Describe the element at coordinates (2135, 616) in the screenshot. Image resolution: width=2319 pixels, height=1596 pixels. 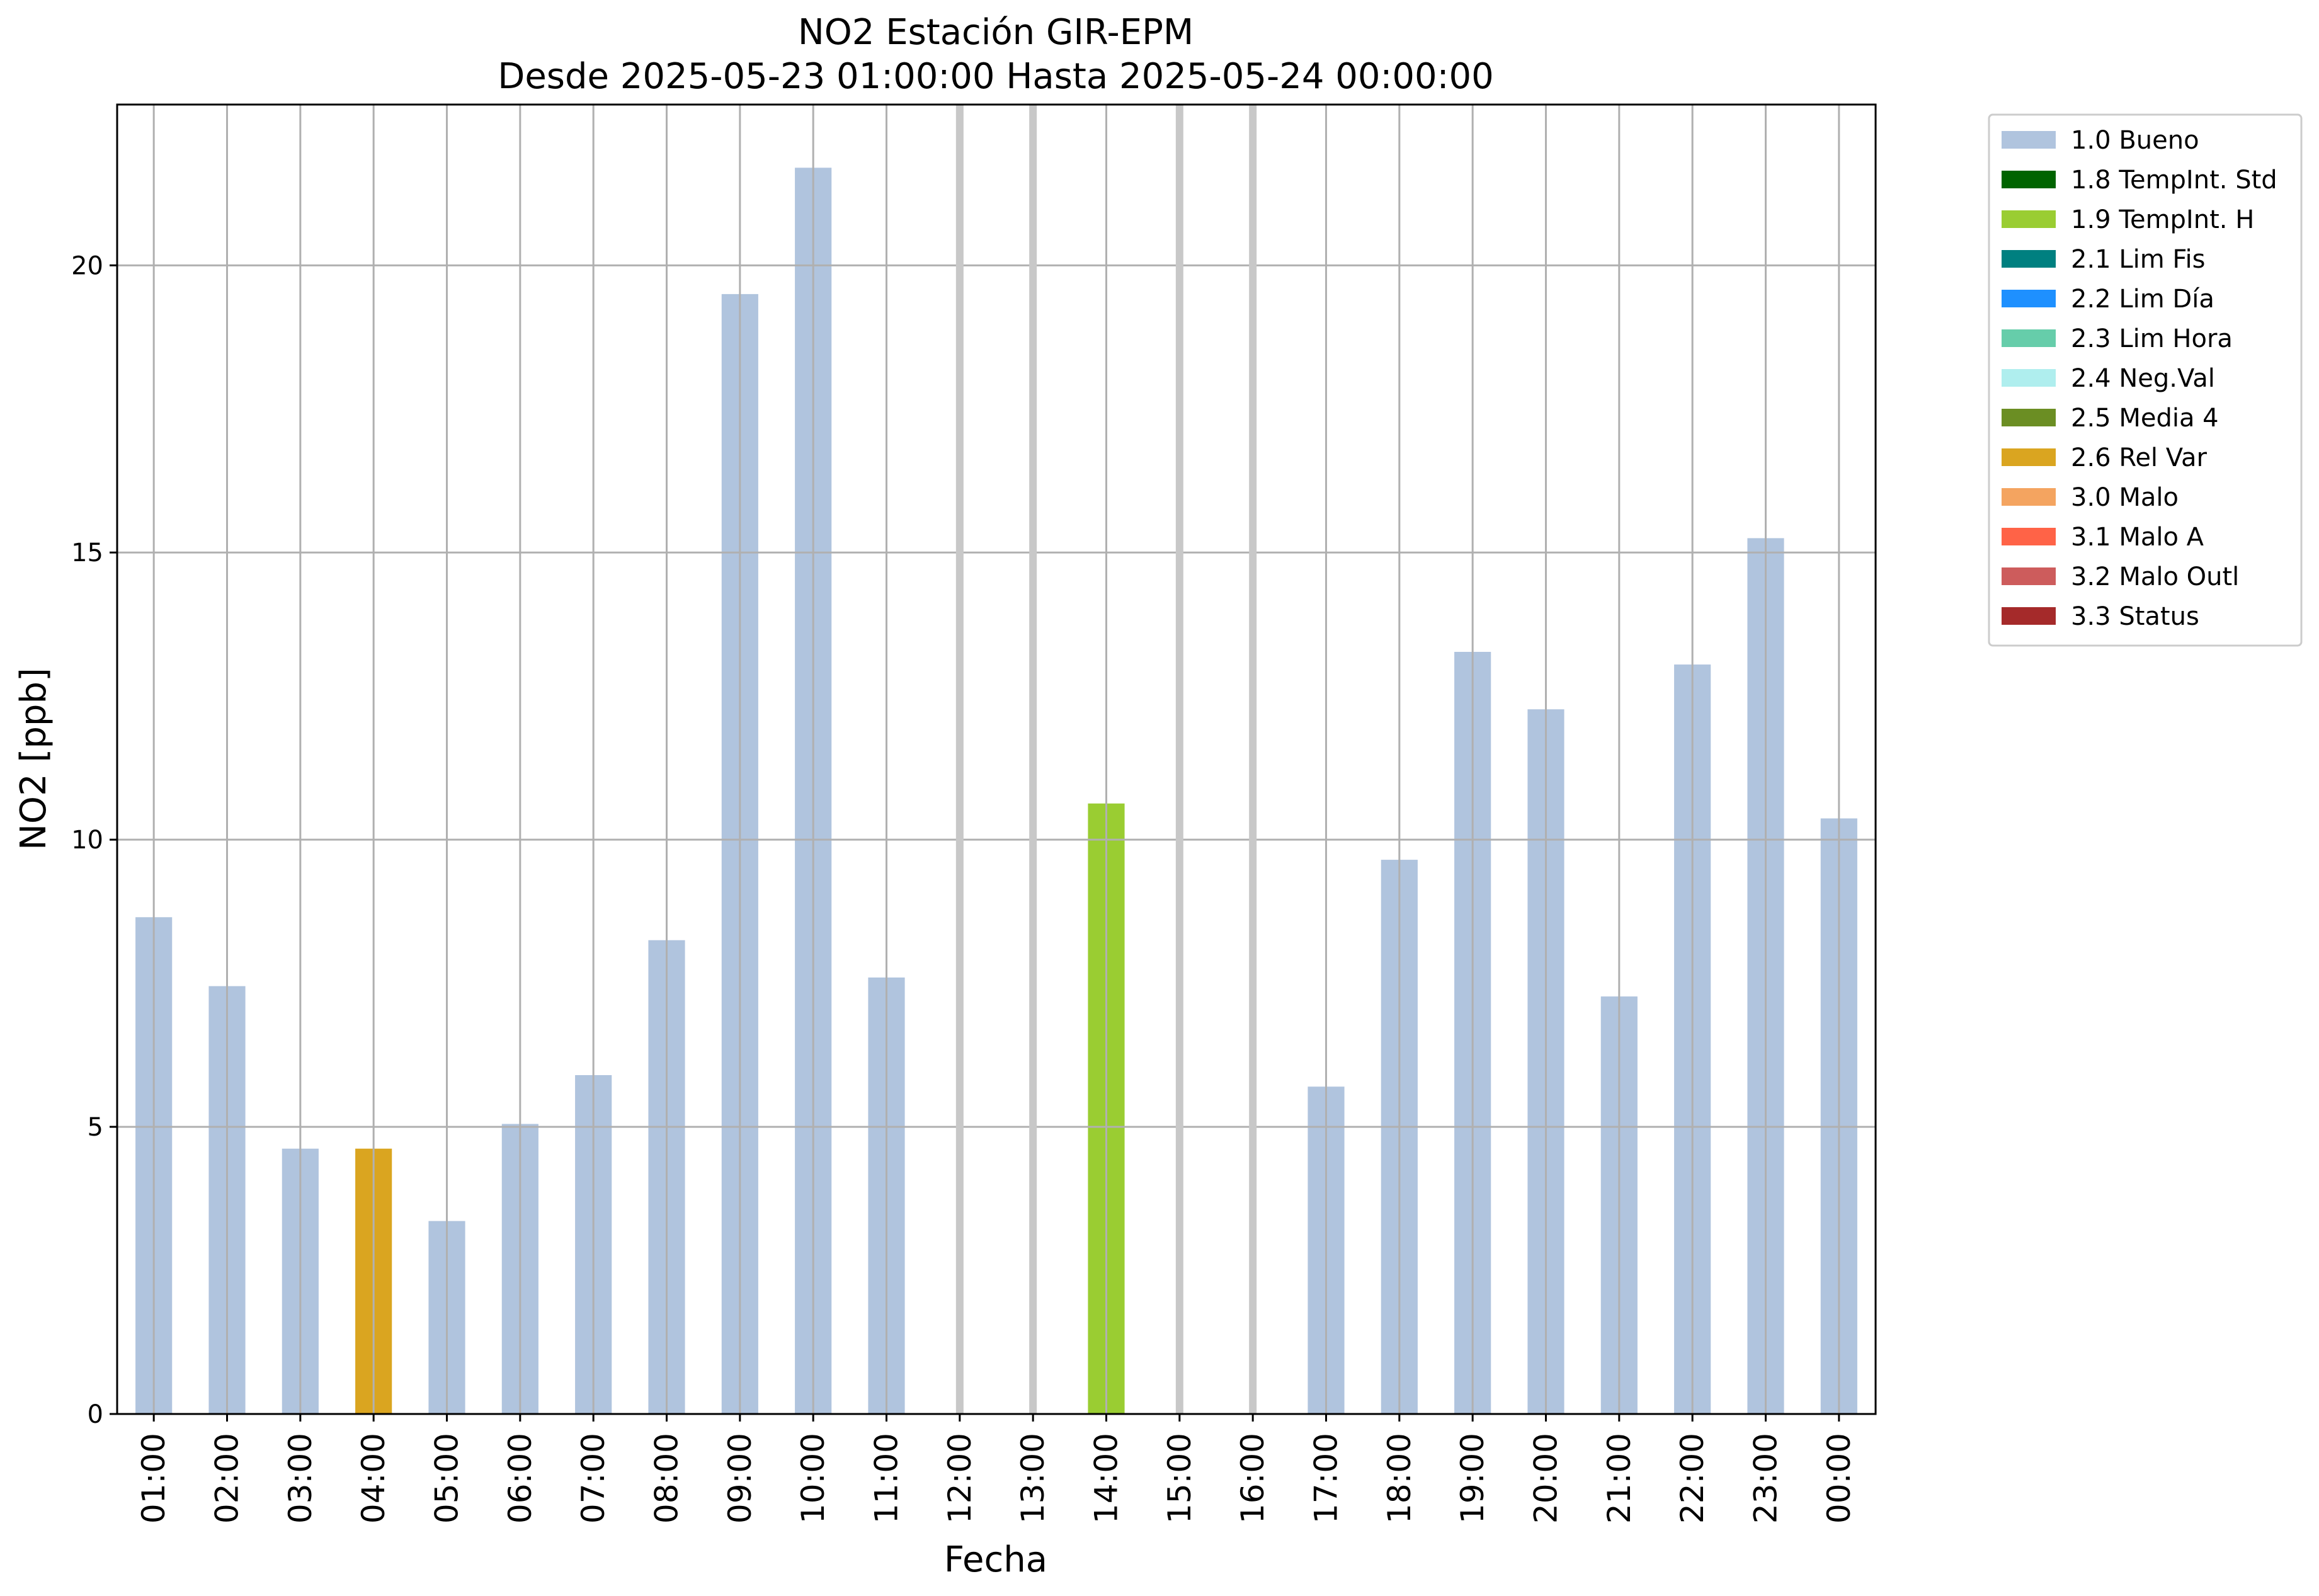
I see `legend-label: 3.3 Status` at that location.